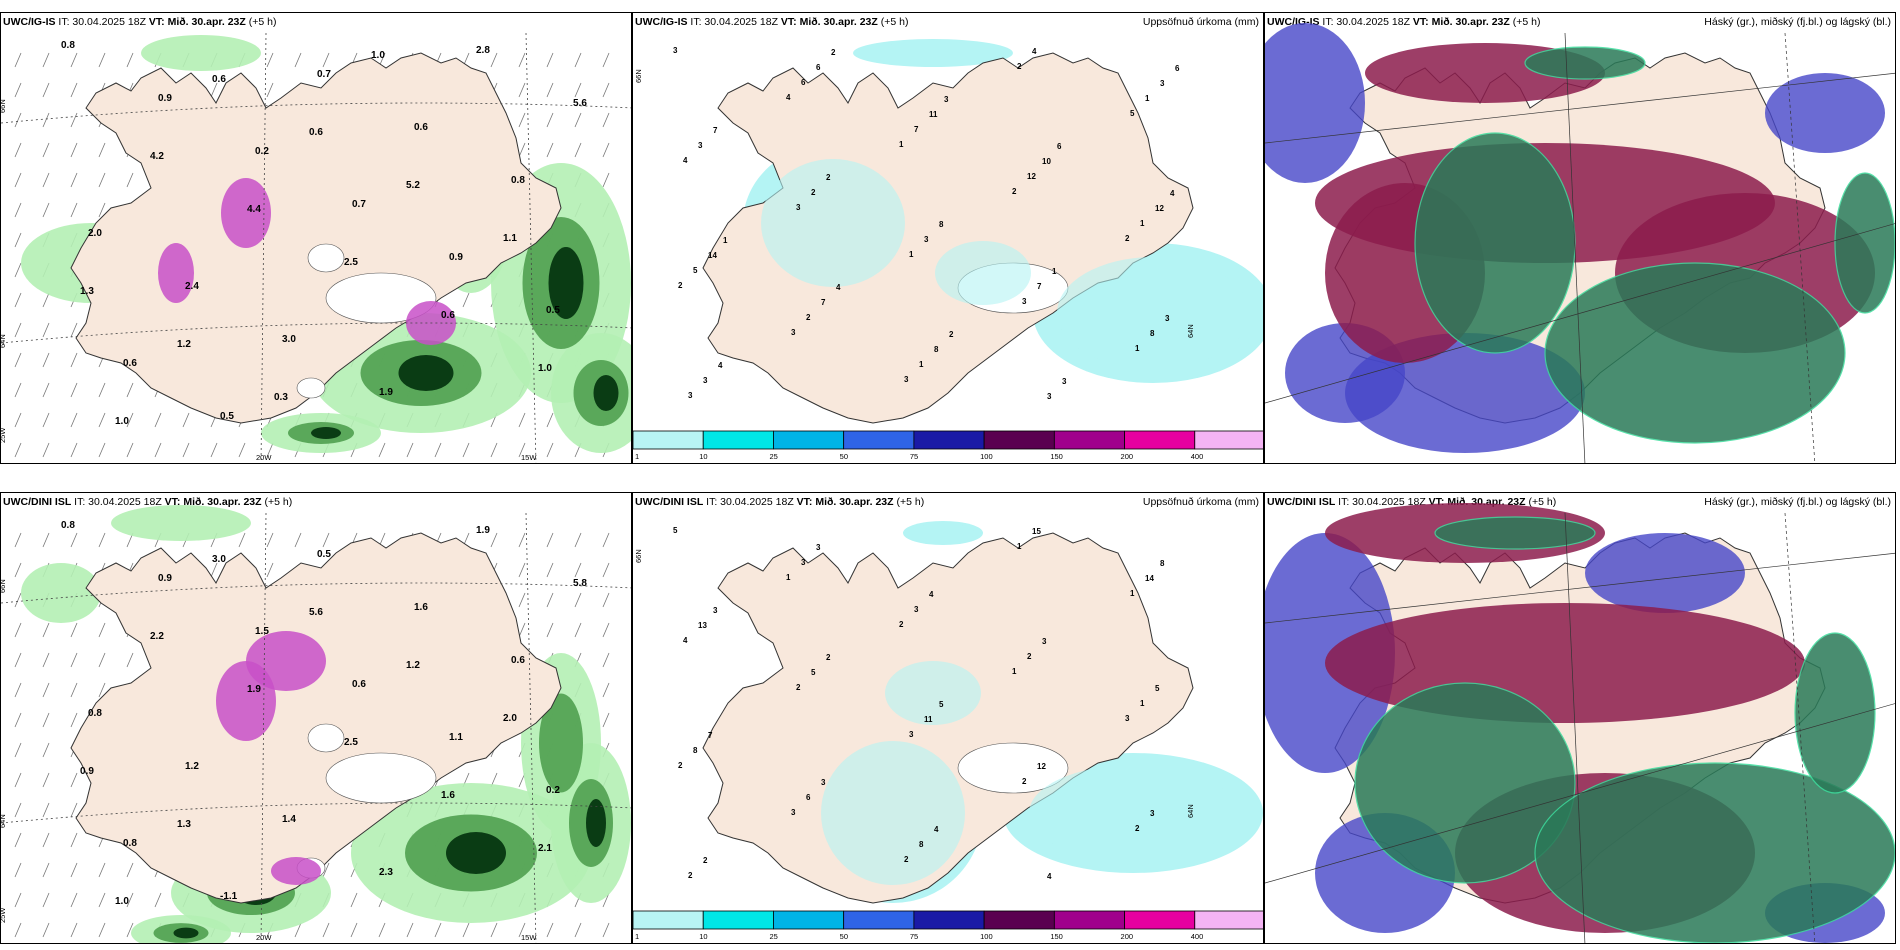 The image size is (1900, 950). What do you see at coordinates (844, 936) in the screenshot?
I see `colorbar-tick-label: 50` at bounding box center [844, 936].